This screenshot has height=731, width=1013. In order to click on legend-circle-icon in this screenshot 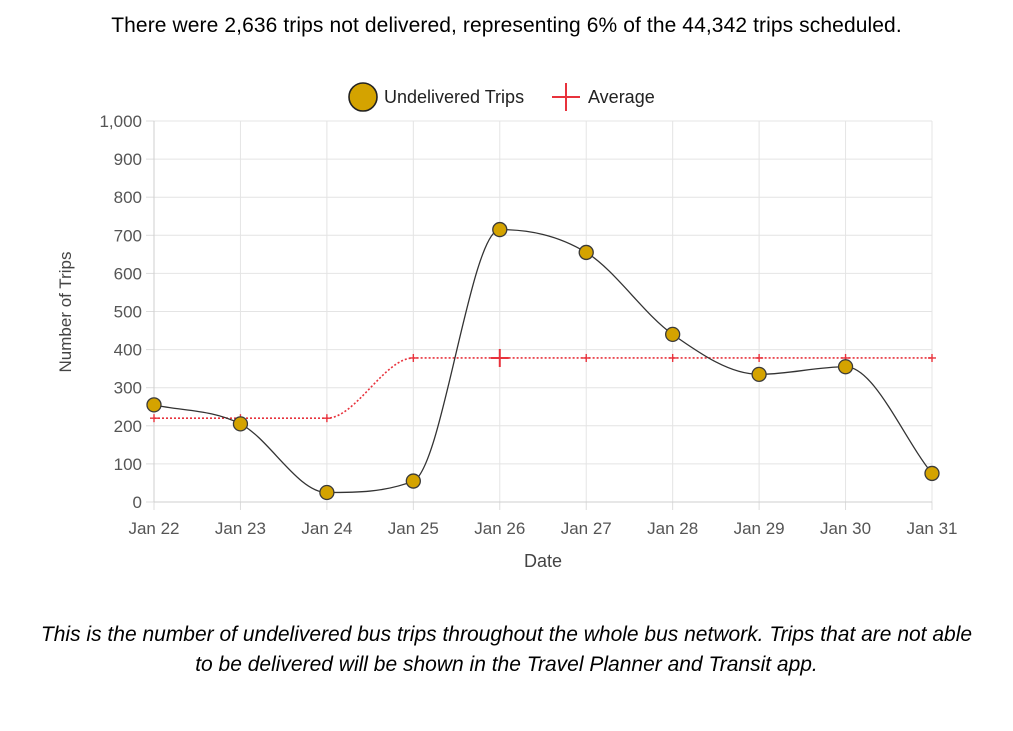, I will do `click(363, 97)`.